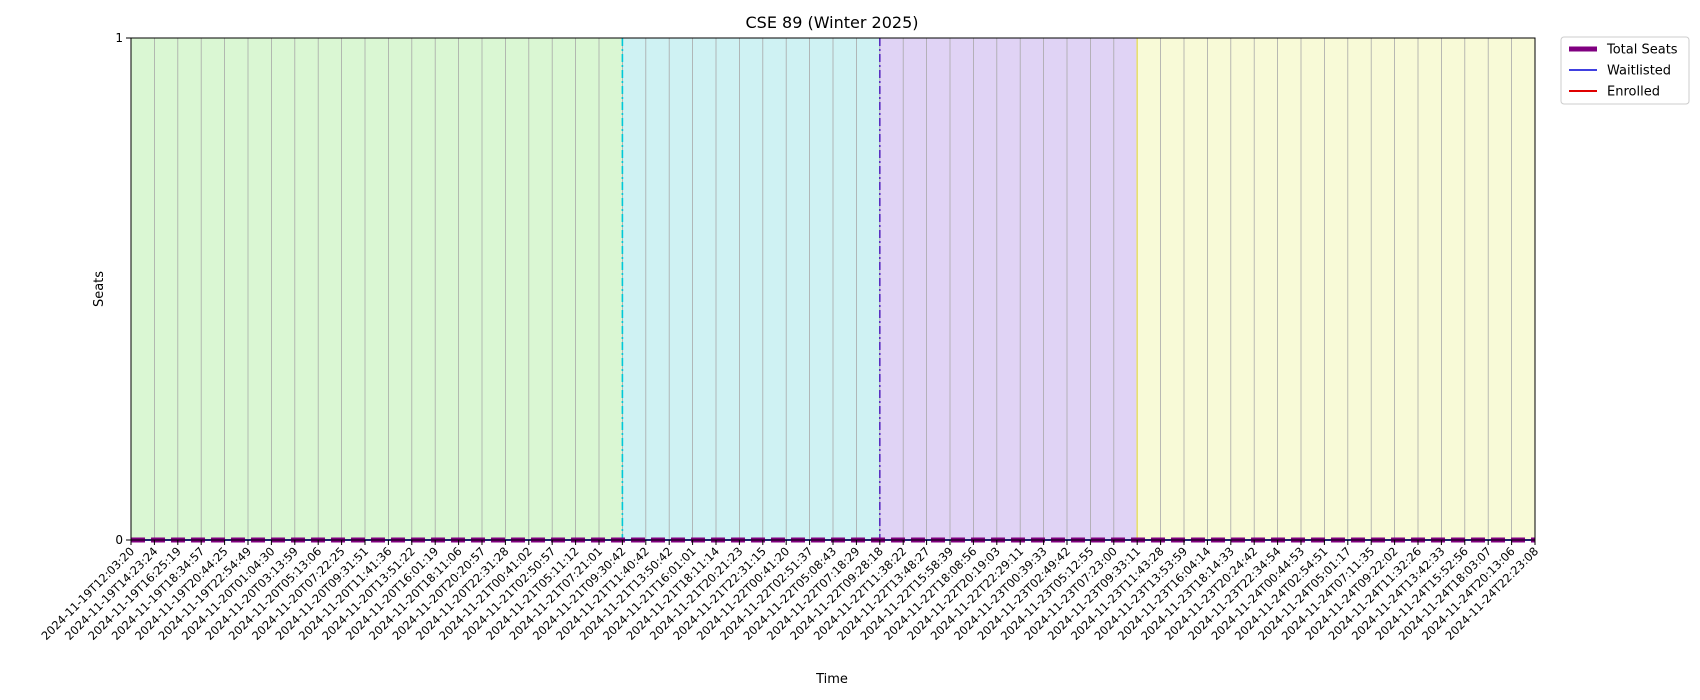 The width and height of the screenshot is (1700, 700). I want to click on legend-box, so click(1625, 70).